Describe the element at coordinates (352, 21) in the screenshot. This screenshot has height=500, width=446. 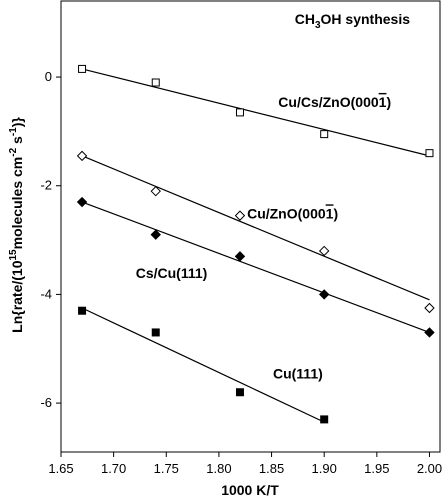
I see `chart-title: CH3OH synthesis` at that location.